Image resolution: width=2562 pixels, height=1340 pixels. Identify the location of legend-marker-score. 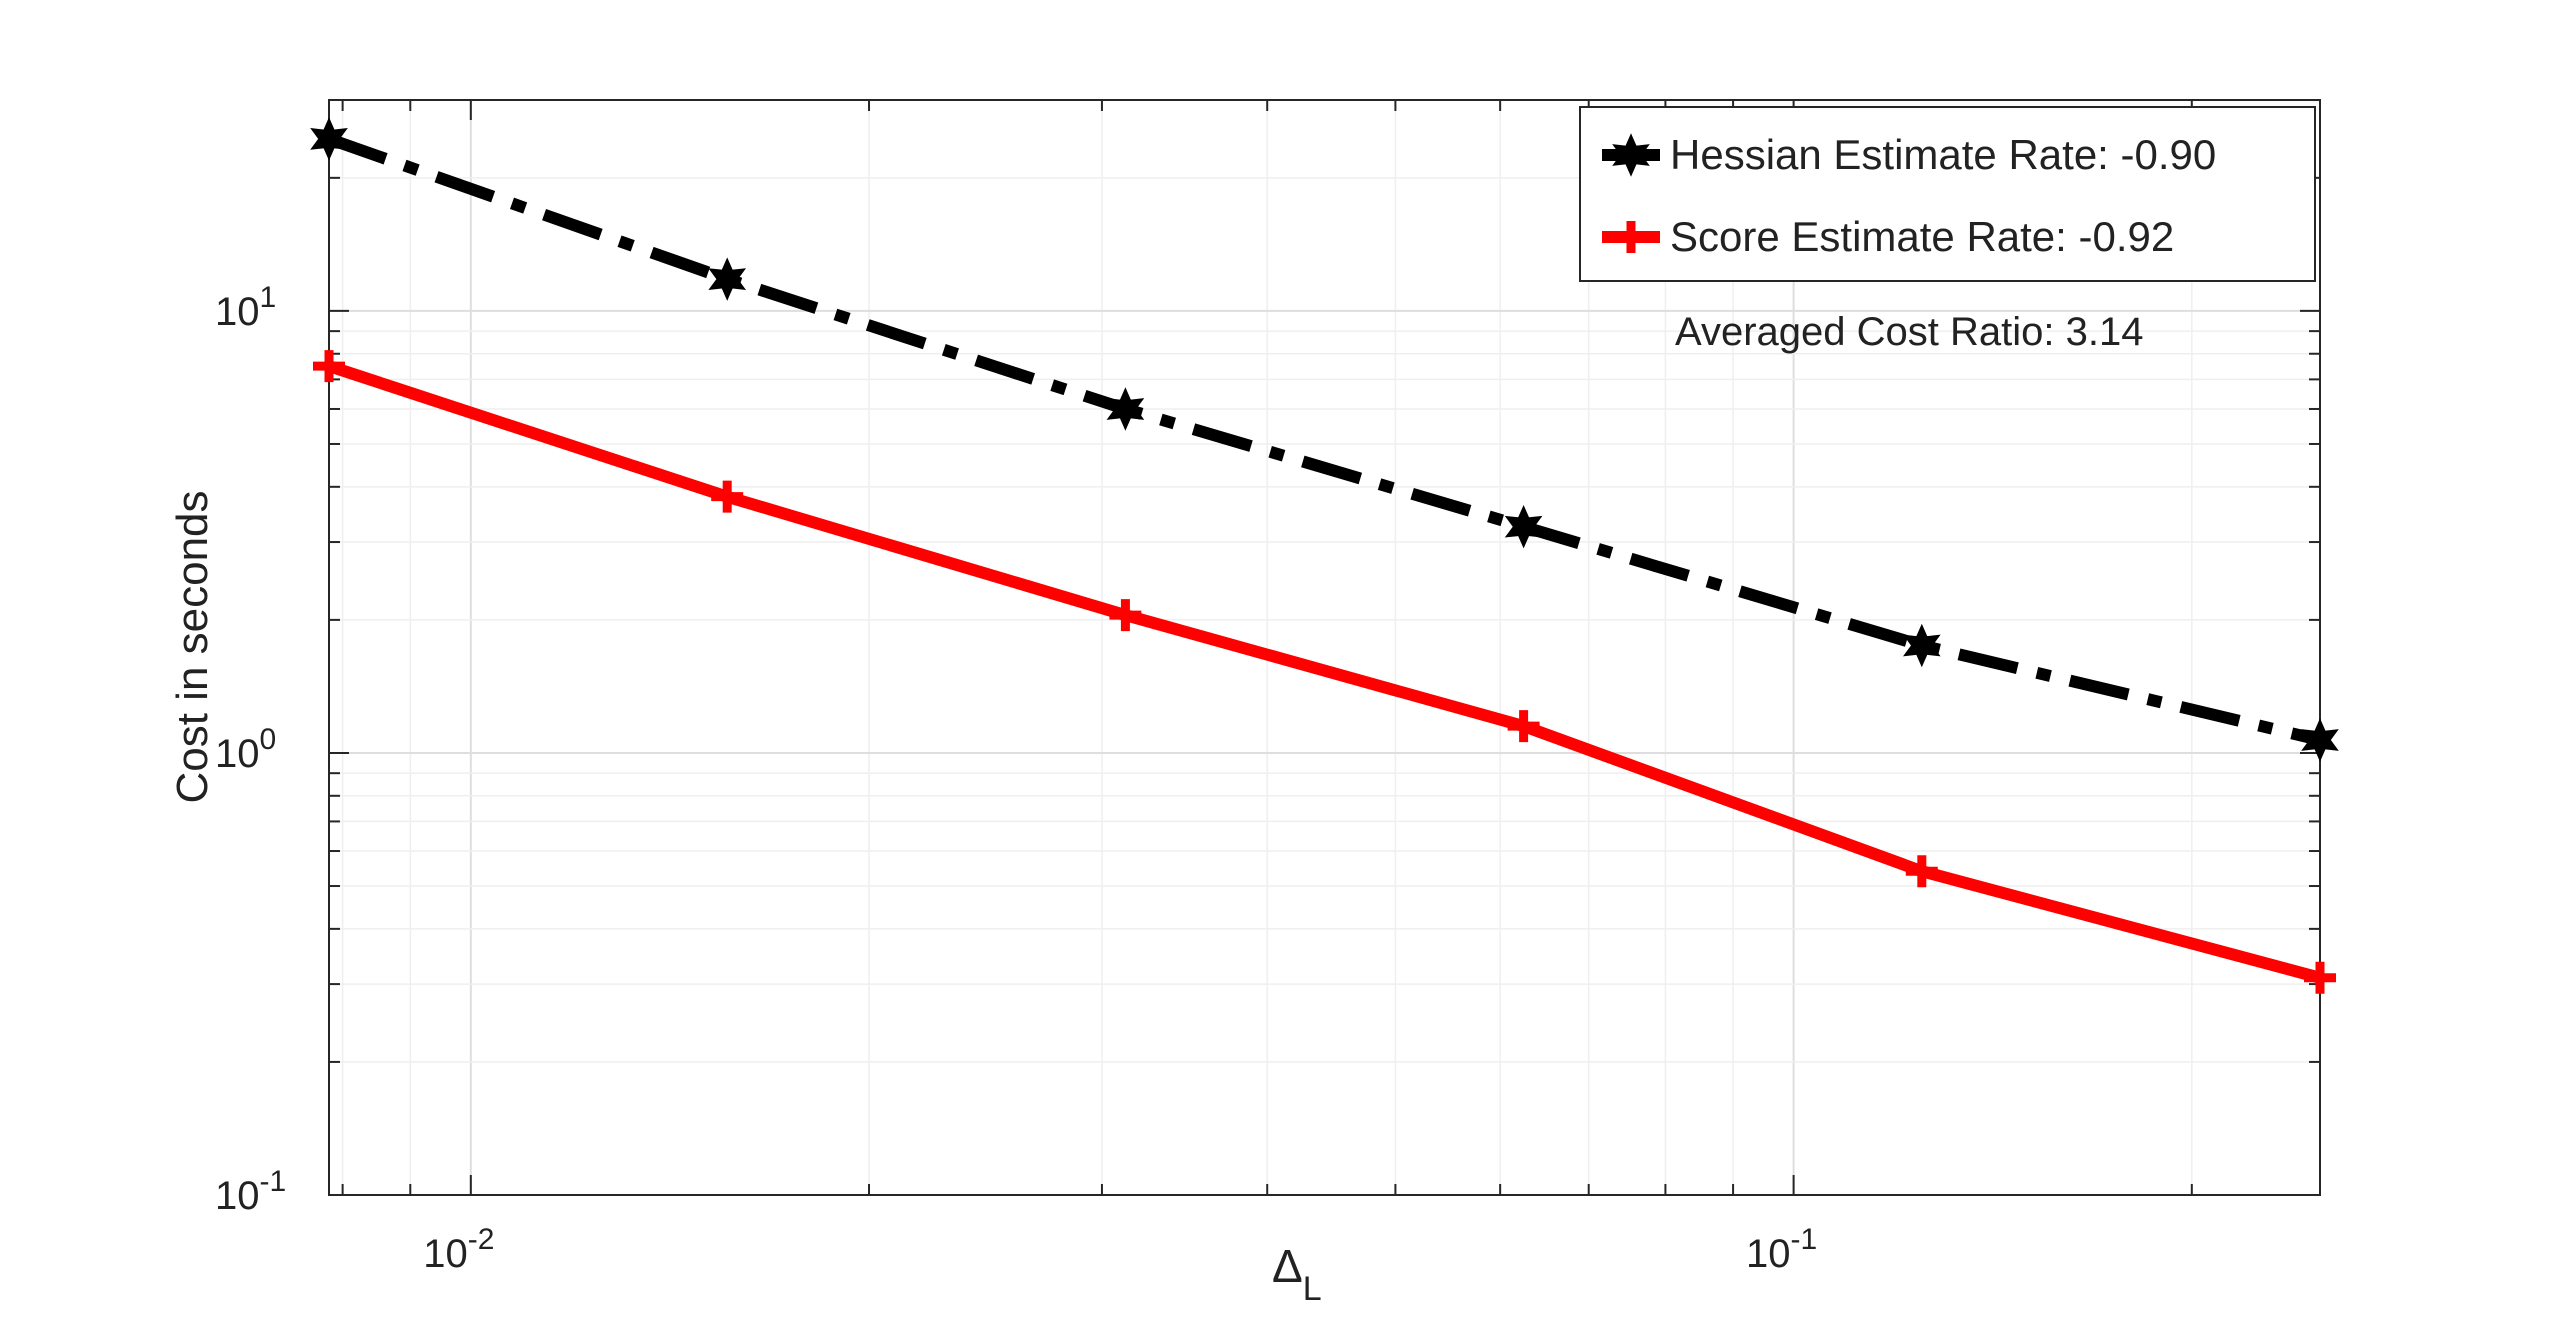
(1631, 237).